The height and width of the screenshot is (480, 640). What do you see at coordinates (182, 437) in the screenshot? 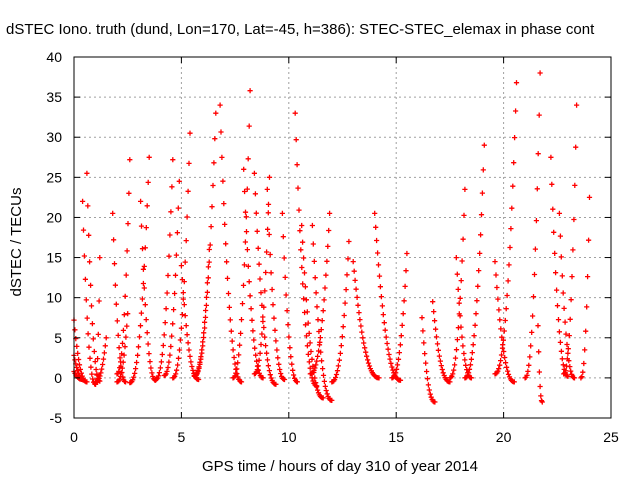
I see `x-tick-label: 5` at bounding box center [182, 437].